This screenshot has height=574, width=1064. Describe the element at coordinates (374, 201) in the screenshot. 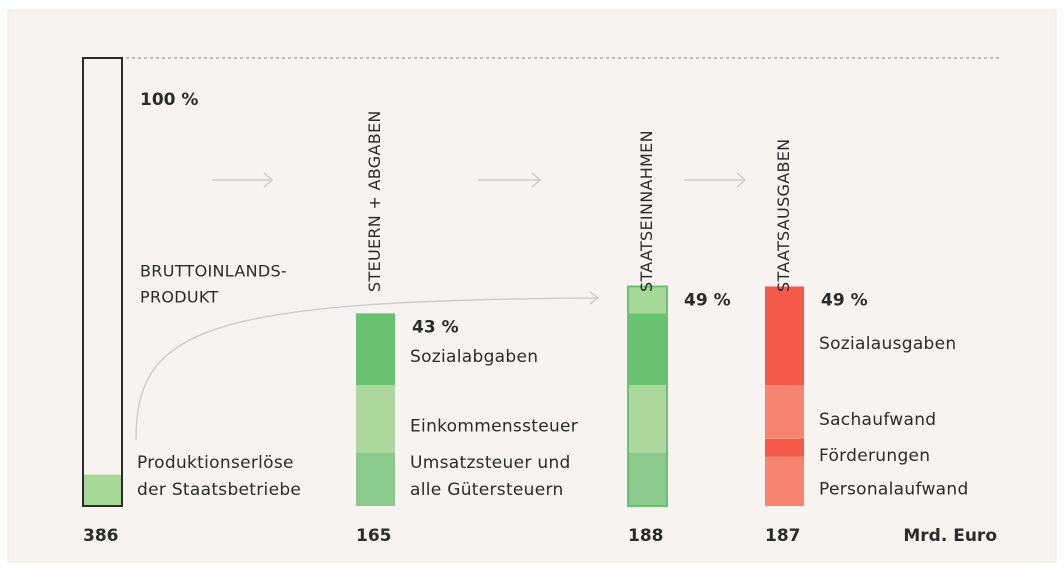

I see `column-name: STEUERN + ABGABEN` at that location.